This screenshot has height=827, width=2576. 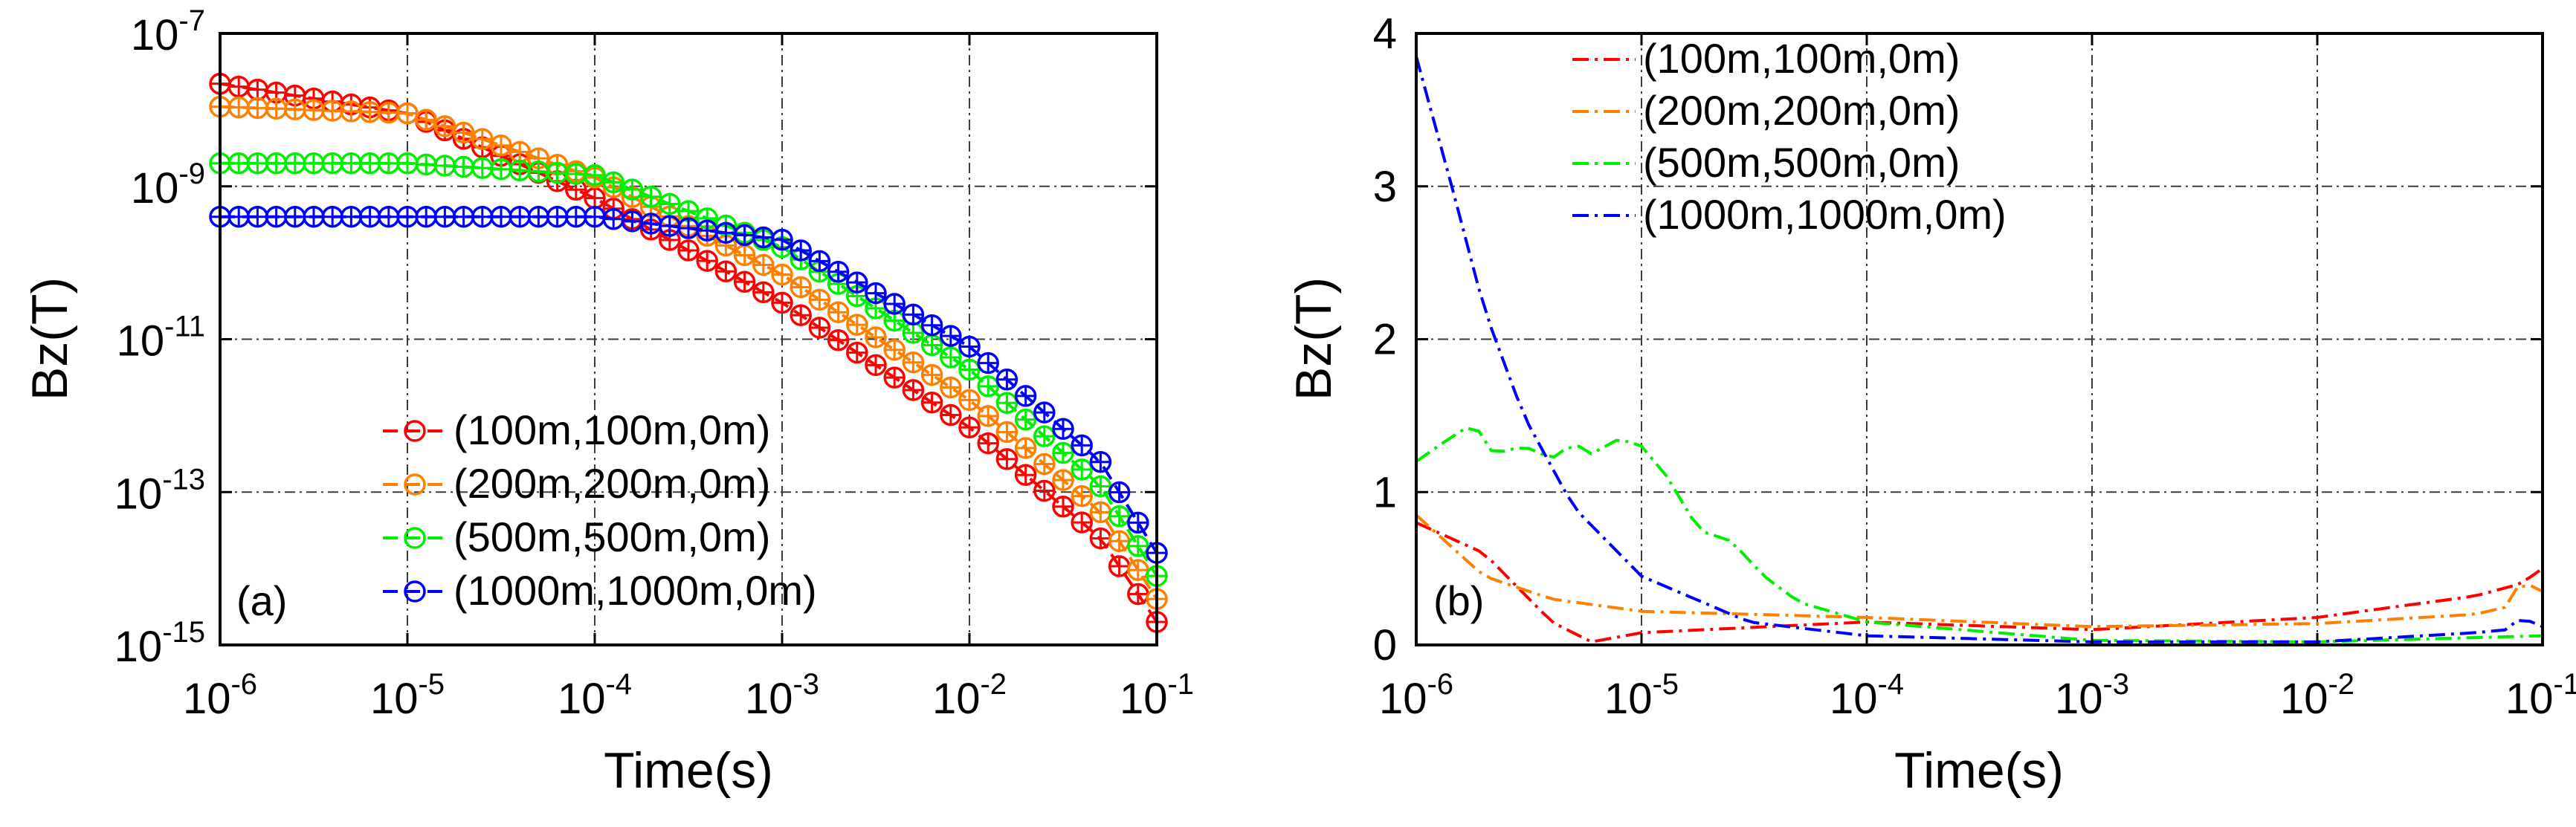 What do you see at coordinates (1867, 695) in the screenshot?
I see `x-tick-label: 10⁻⁴` at bounding box center [1867, 695].